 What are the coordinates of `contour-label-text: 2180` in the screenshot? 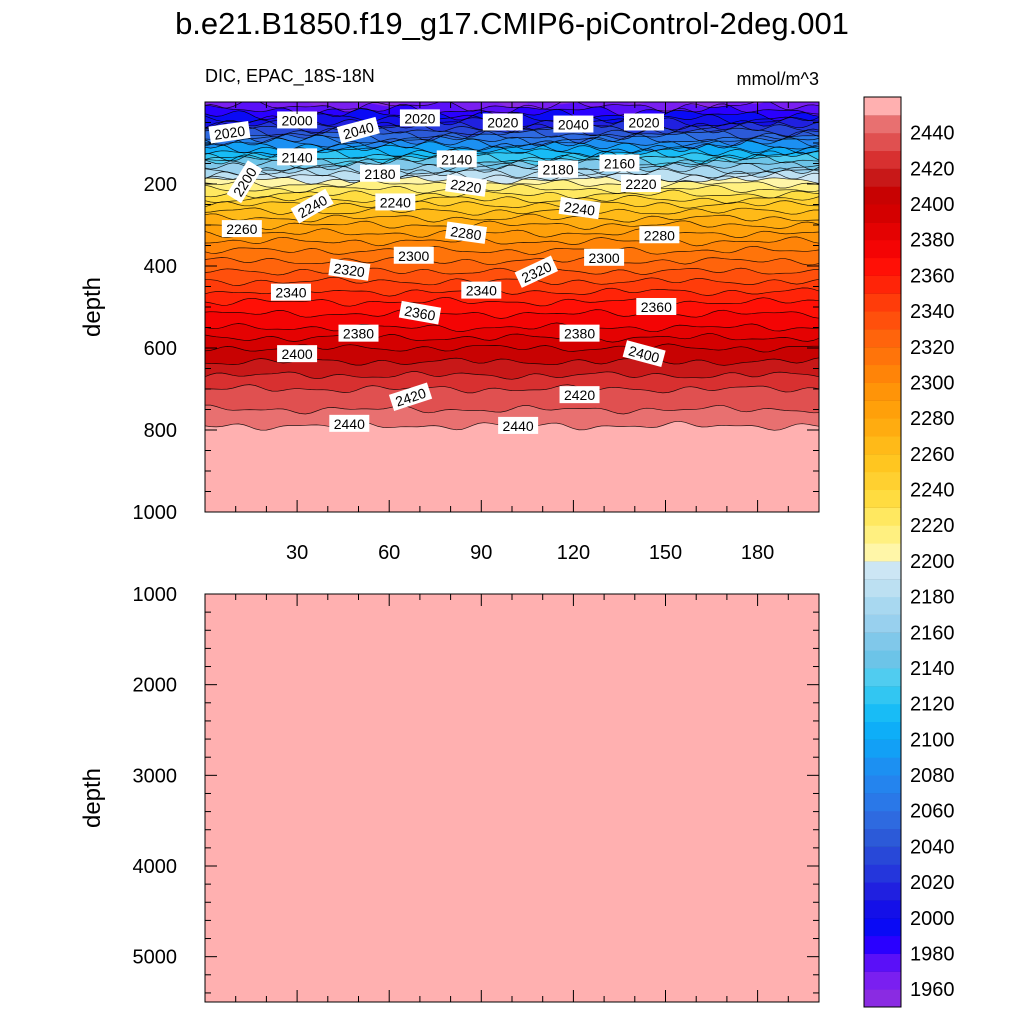 It's located at (557, 170).